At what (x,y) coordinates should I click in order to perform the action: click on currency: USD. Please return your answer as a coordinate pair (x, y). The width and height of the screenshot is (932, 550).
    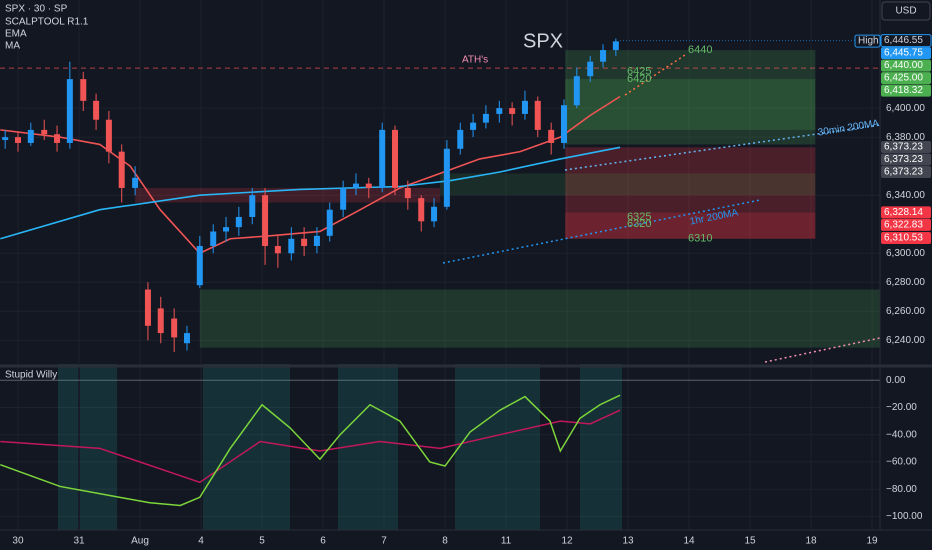
    Looking at the image, I should click on (905, 11).